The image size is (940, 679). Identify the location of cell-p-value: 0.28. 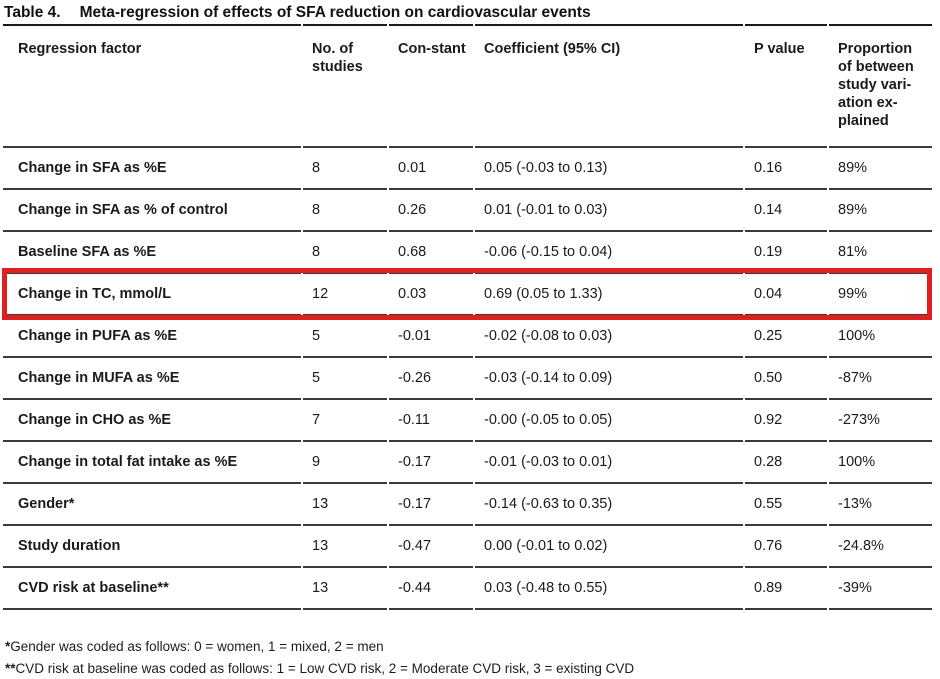
(786, 463).